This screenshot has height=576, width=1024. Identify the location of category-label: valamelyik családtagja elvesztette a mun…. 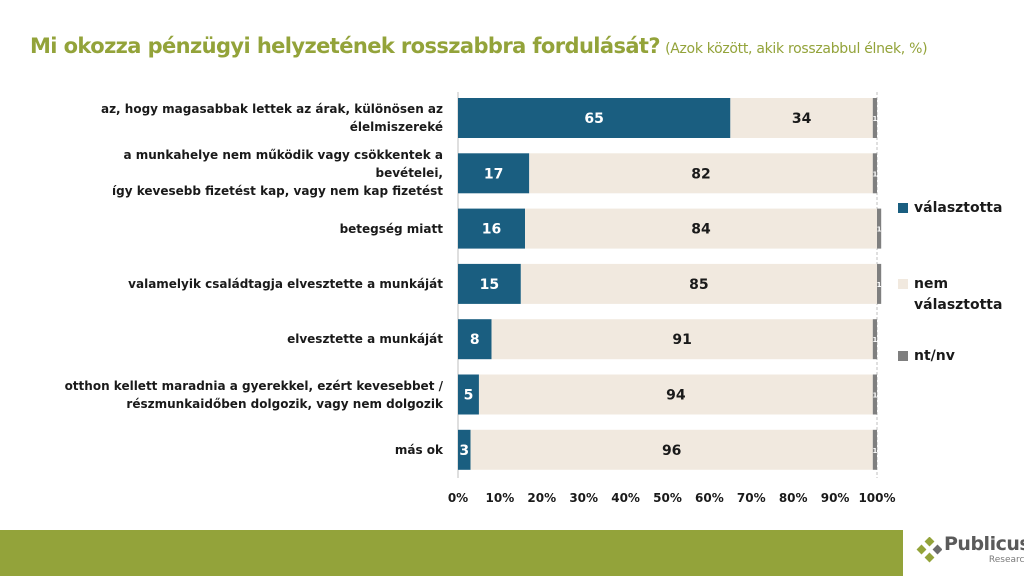
(253, 284).